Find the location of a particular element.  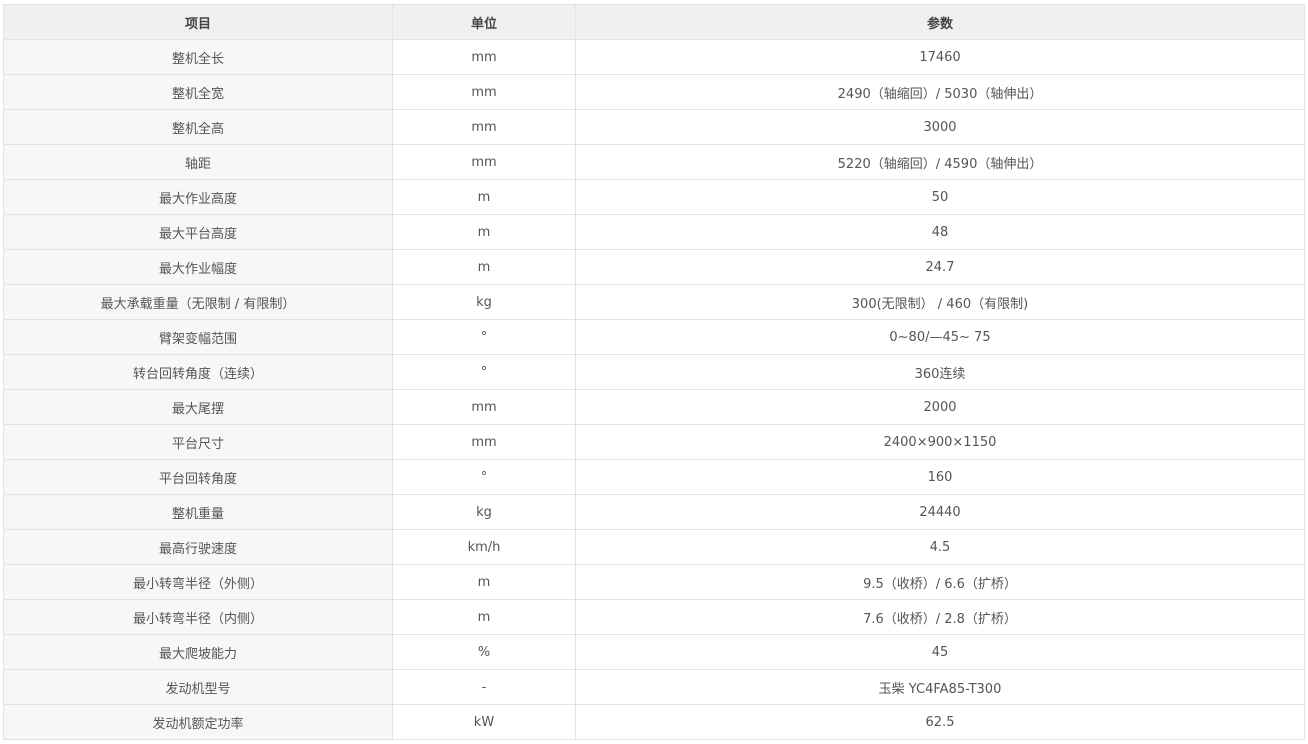

table-row: 整机全宽 mm 2490（轴缩回）/ 5030（轴伸出） is located at coordinates (654, 92).